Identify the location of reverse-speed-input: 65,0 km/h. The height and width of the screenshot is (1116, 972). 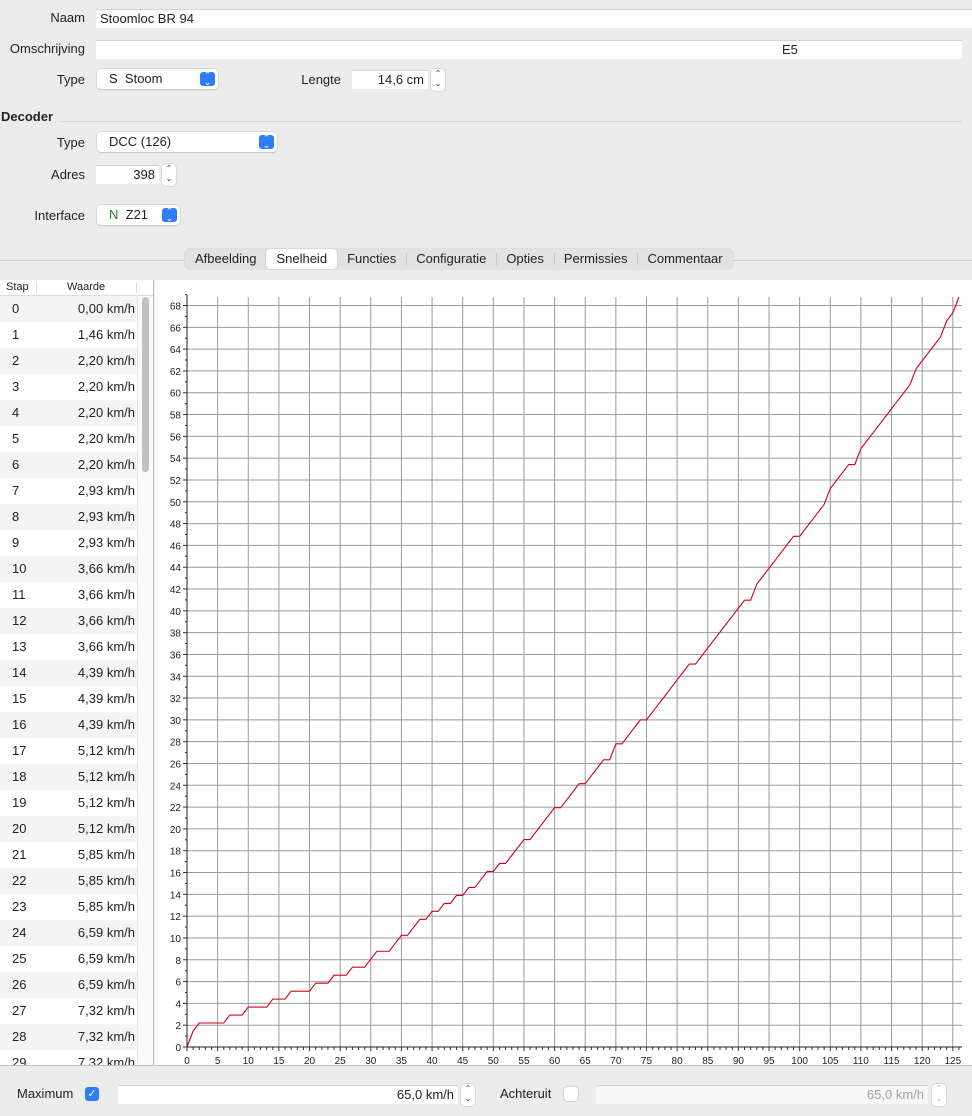
(762, 1094).